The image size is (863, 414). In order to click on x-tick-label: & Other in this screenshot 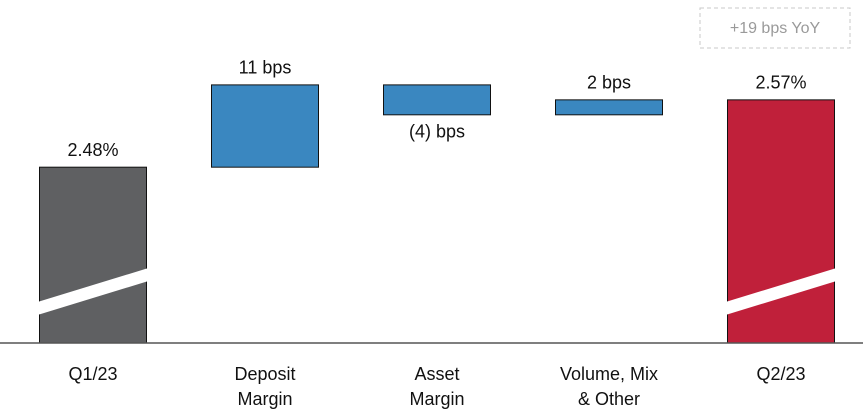, I will do `click(609, 399)`.